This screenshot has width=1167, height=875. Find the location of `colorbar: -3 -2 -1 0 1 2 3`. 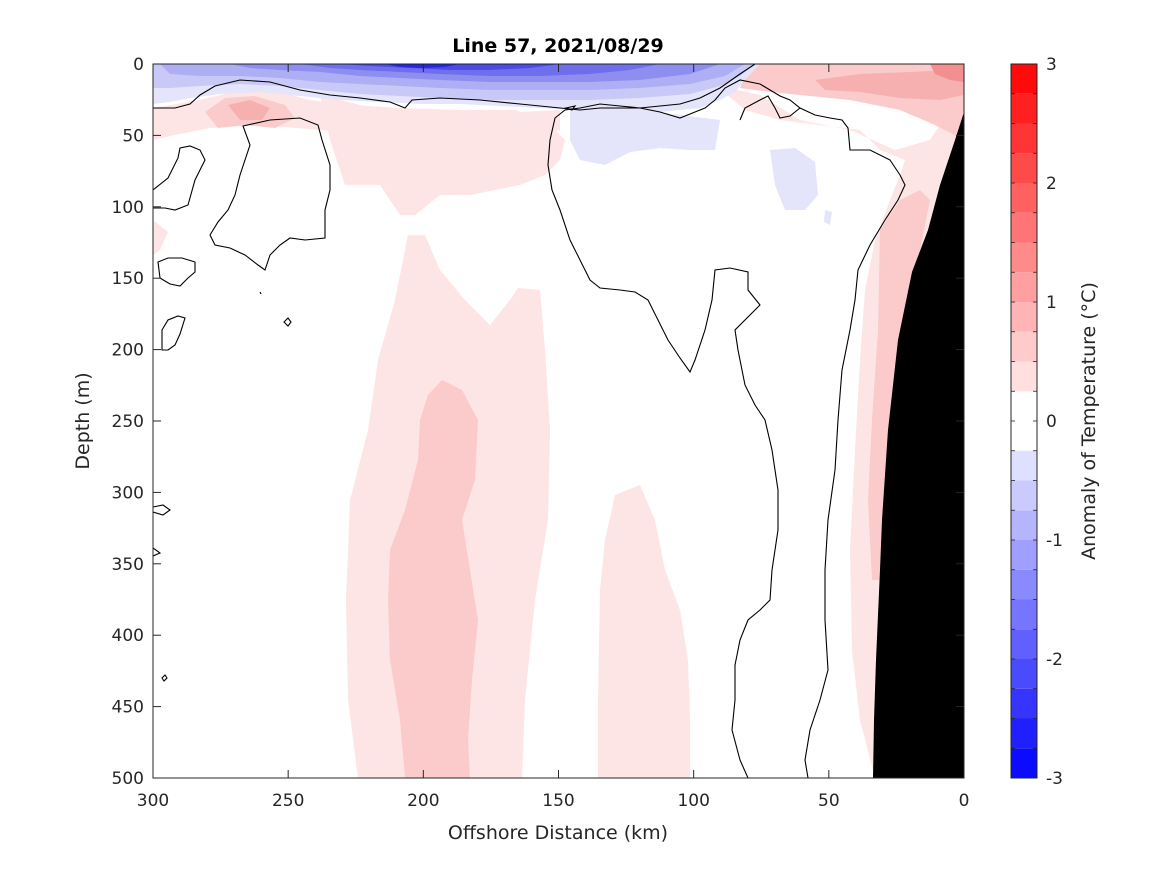

colorbar: -3 -2 -1 0 1 2 3 is located at coordinates (1036, 422).